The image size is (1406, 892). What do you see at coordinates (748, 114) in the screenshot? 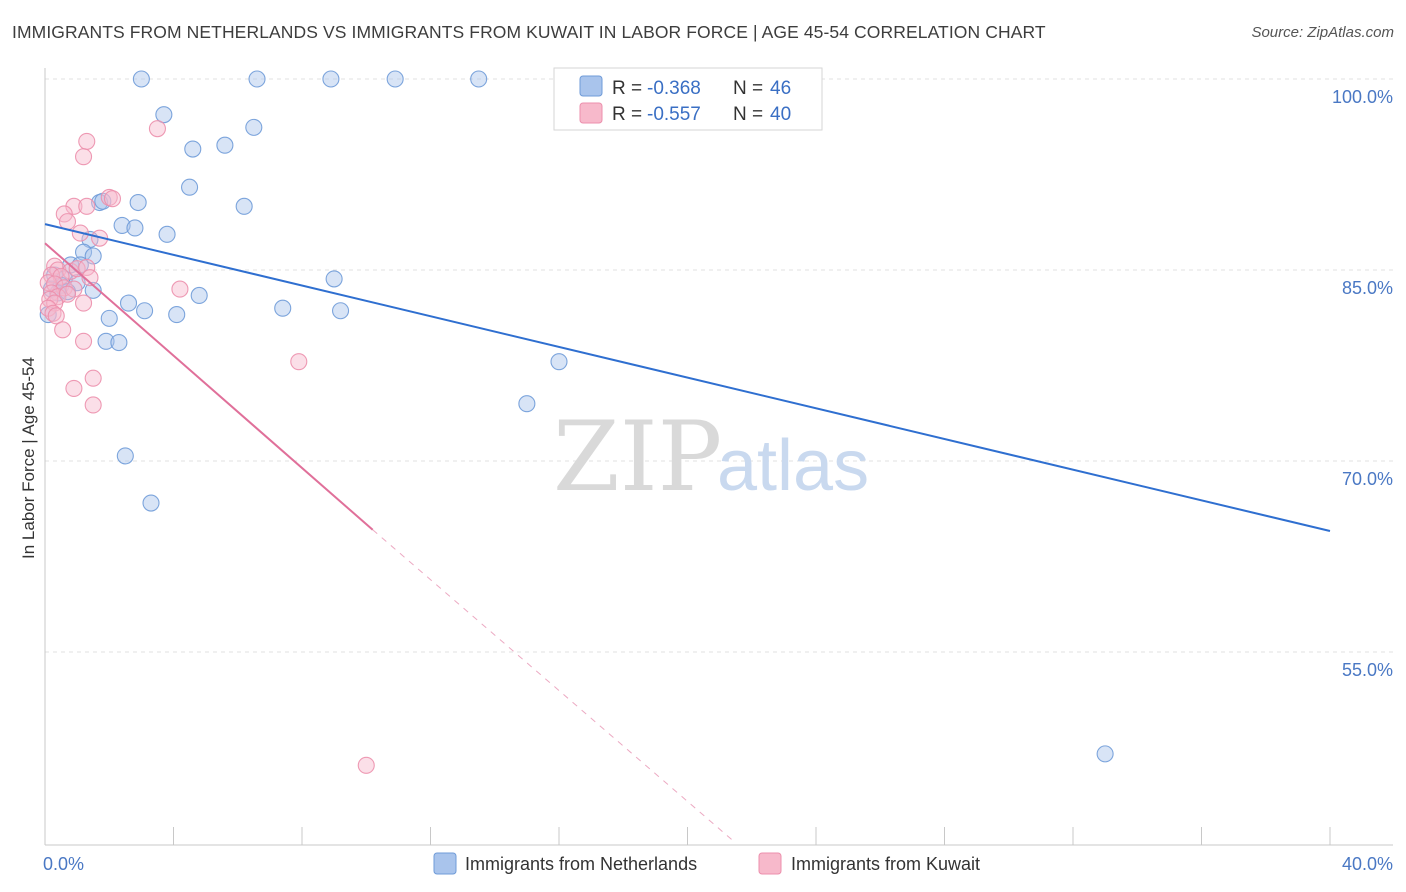
I see `legend-n-label-kuwait: N =` at bounding box center [748, 114].